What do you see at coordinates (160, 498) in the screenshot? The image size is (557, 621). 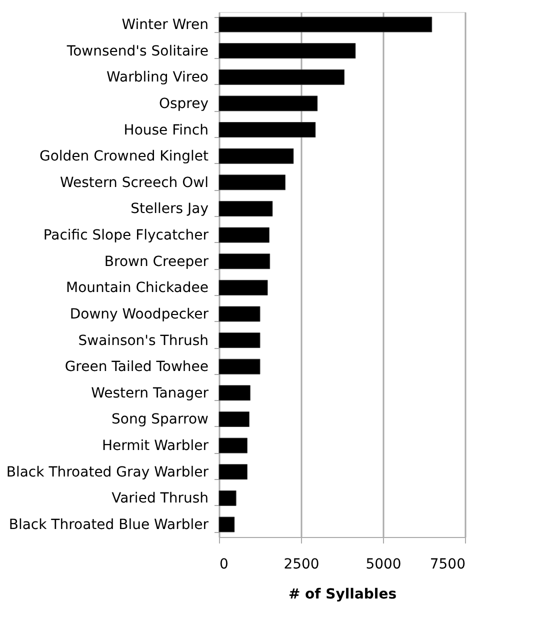 I see `y-tick-label: Varied Thrush` at bounding box center [160, 498].